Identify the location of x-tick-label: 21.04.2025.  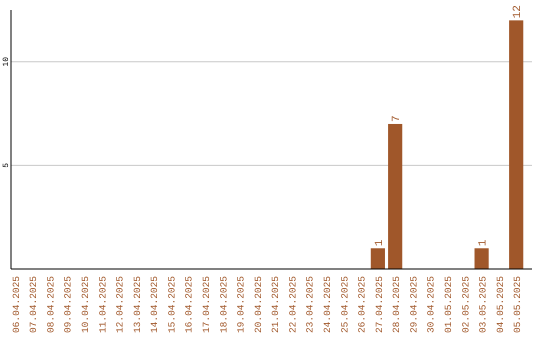
(276, 305).